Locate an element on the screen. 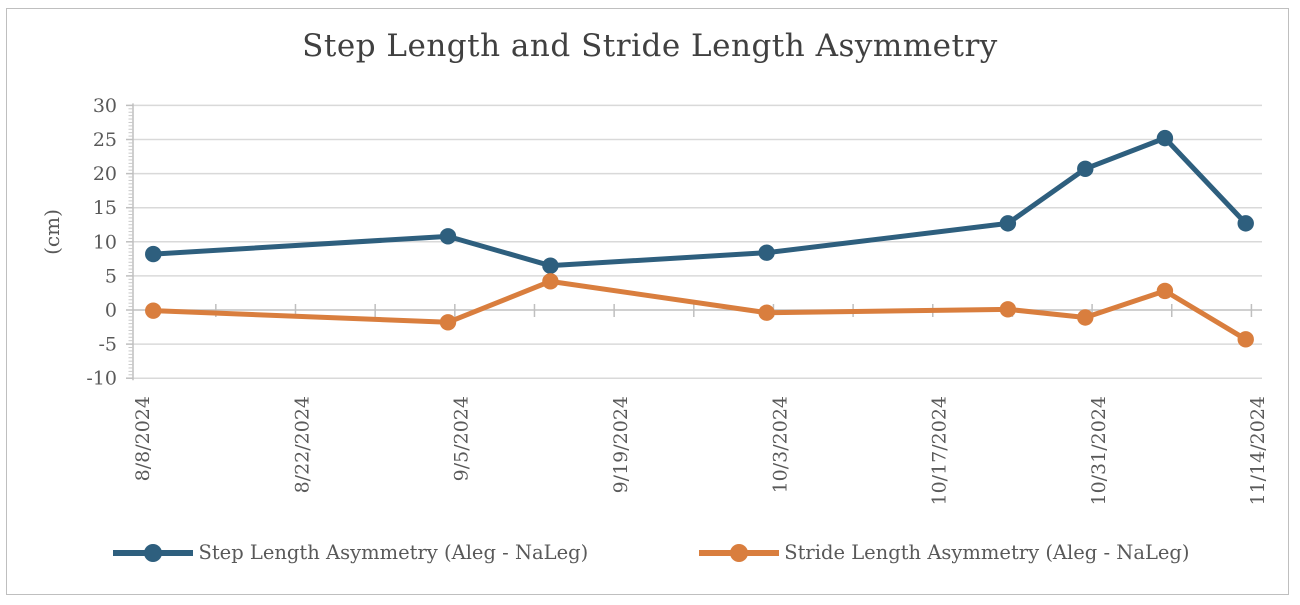 The width and height of the screenshot is (1300, 605). y-tick-label: -5 is located at coordinates (107, 345).